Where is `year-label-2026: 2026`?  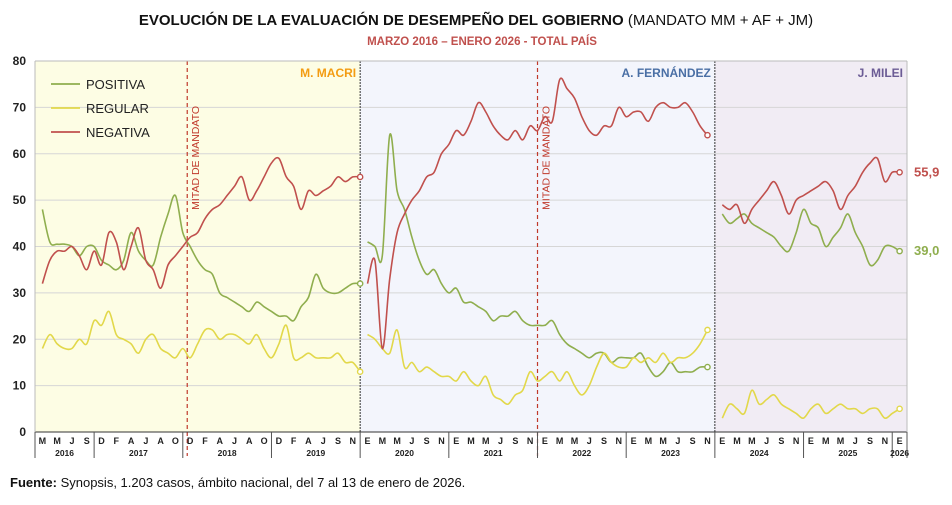
year-label-2026: 2026 is located at coordinates (899, 453).